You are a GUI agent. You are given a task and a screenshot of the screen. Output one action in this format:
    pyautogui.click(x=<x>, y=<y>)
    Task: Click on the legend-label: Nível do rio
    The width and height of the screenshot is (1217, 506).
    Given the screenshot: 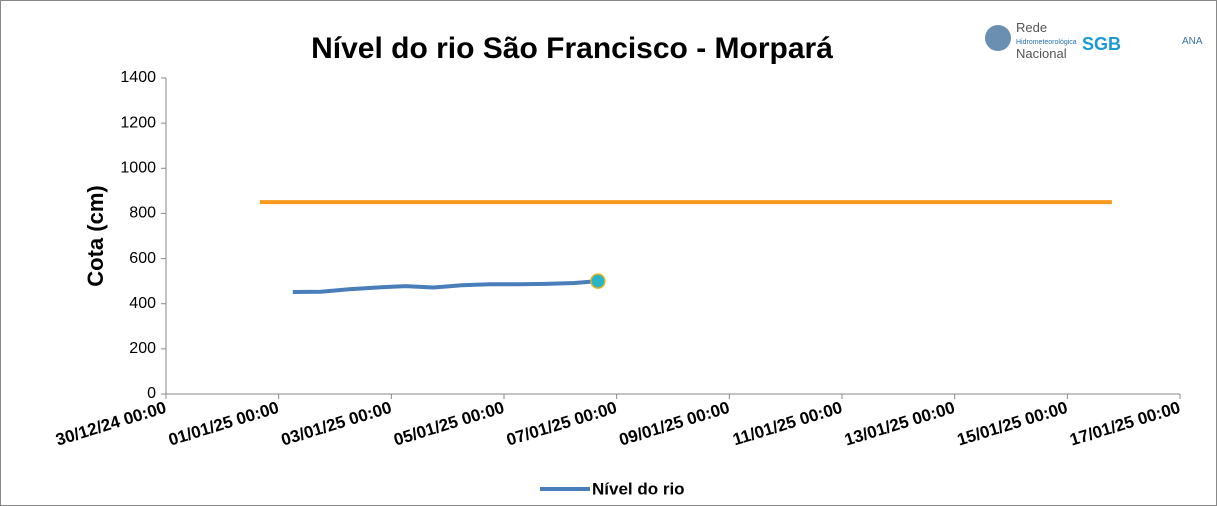 What is the action you would take?
    pyautogui.click(x=638, y=488)
    